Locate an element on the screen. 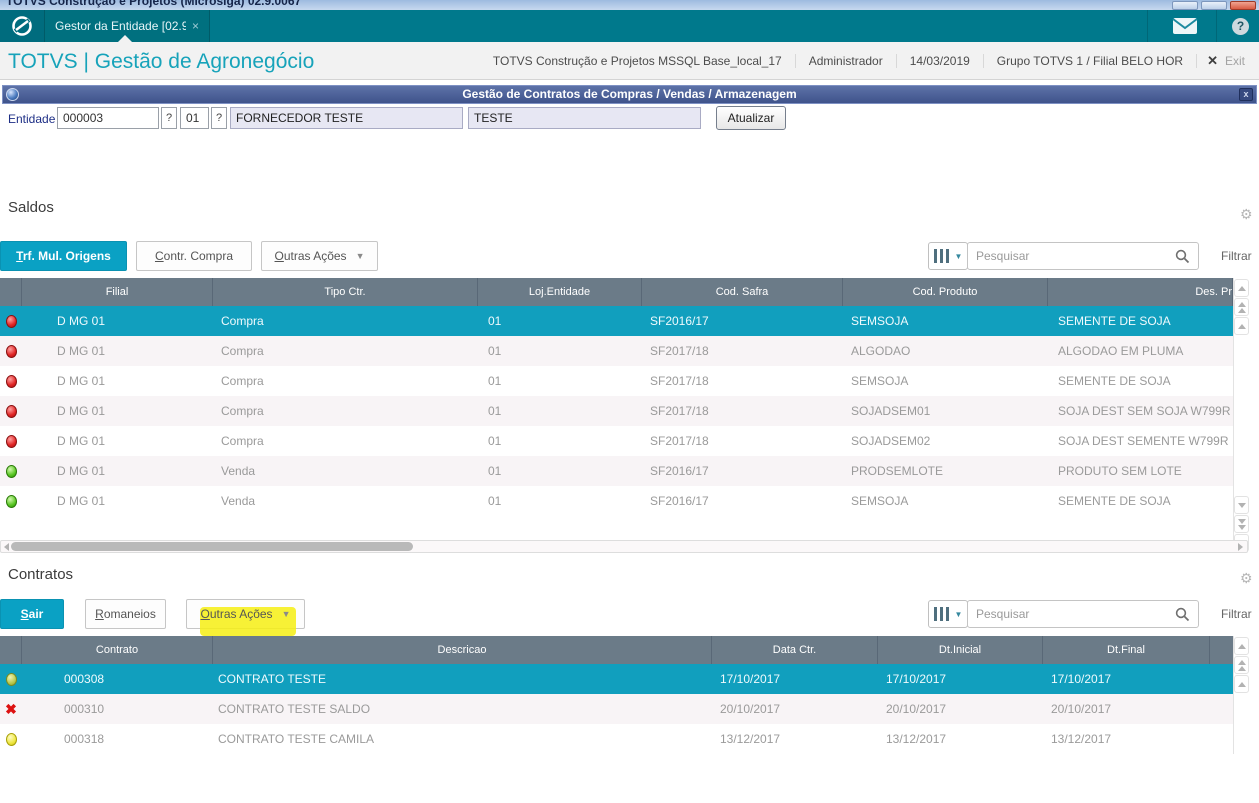 This screenshot has height=803, width=1259. romaneios-button: Romaneios is located at coordinates (125, 614).